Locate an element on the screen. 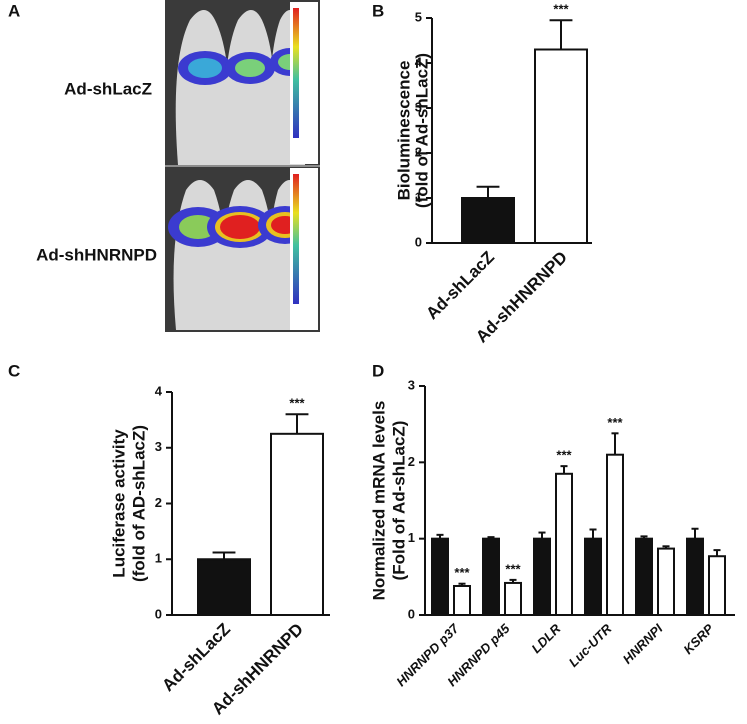 This screenshot has height=724, width=747. x-tick-label: KSRP is located at coordinates (698, 639).